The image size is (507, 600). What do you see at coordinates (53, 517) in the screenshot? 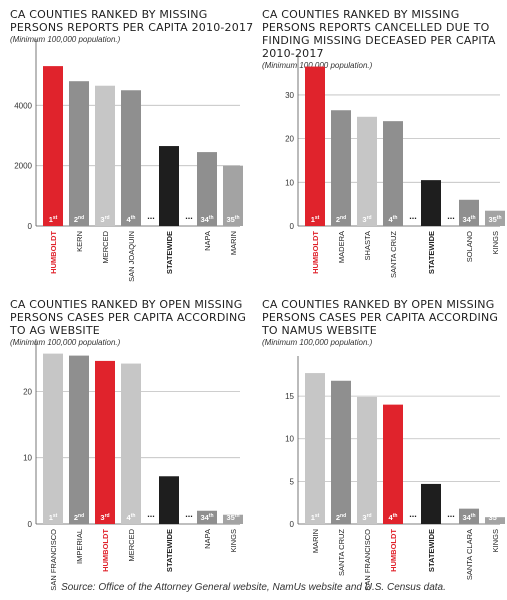
I see `chart-3-rank-label: 1st` at bounding box center [53, 517].